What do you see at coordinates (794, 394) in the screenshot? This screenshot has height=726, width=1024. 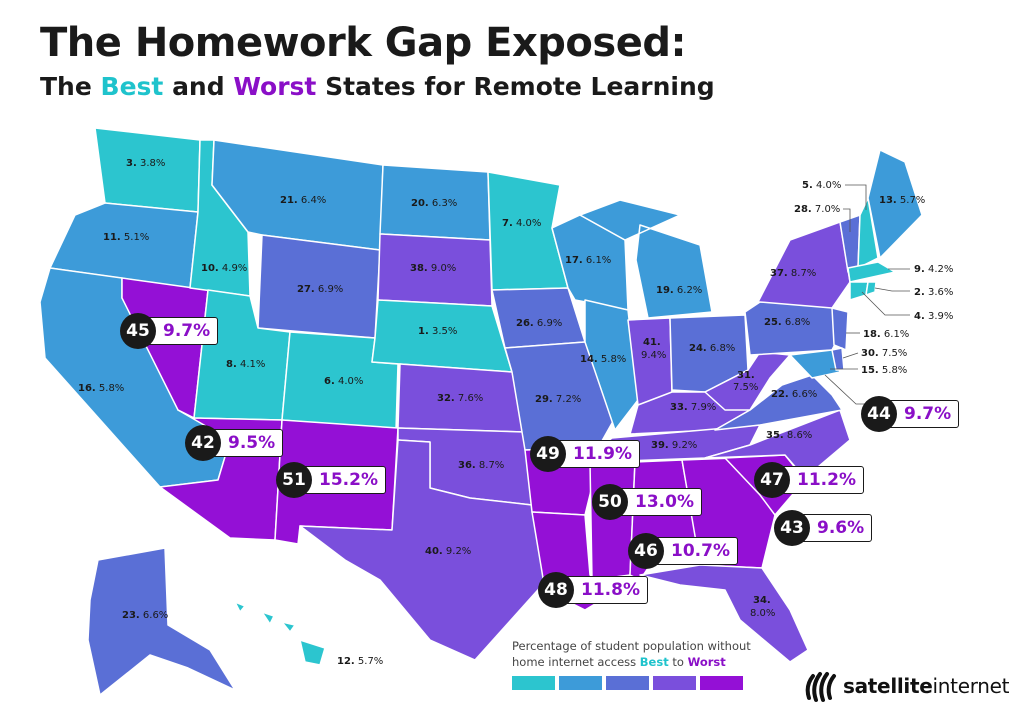 I see `label-va: 22. 6.6%` at bounding box center [794, 394].